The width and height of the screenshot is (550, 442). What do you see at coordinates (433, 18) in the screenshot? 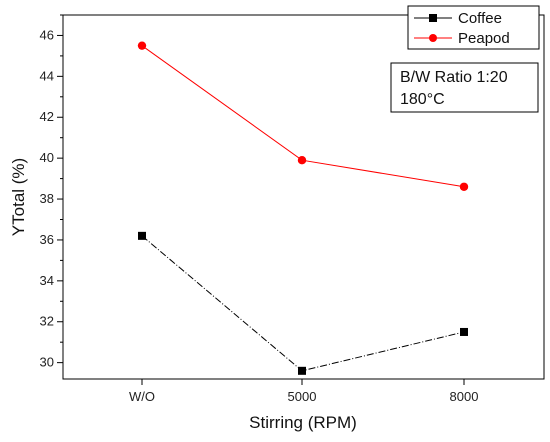
I see `legend-coffee-marker` at bounding box center [433, 18].